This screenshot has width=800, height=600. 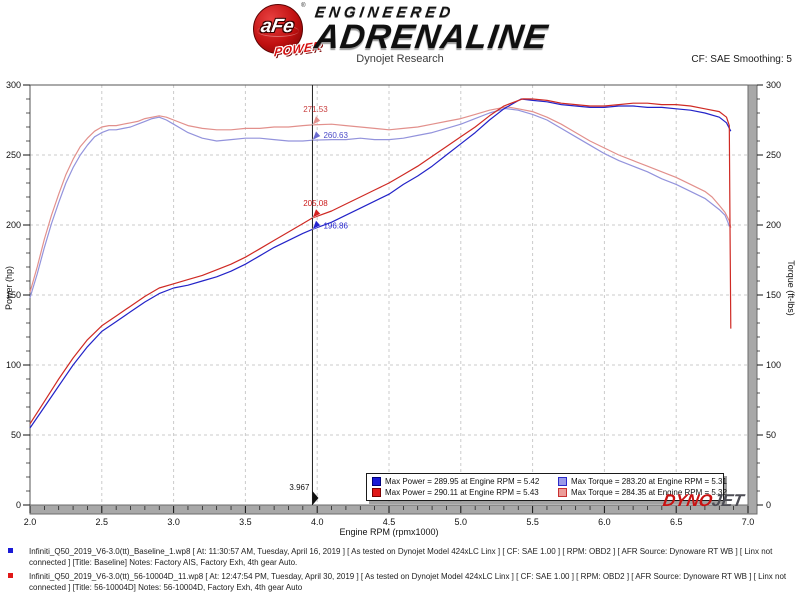 I want to click on y-tick-label-right: 150, so click(x=773, y=295).